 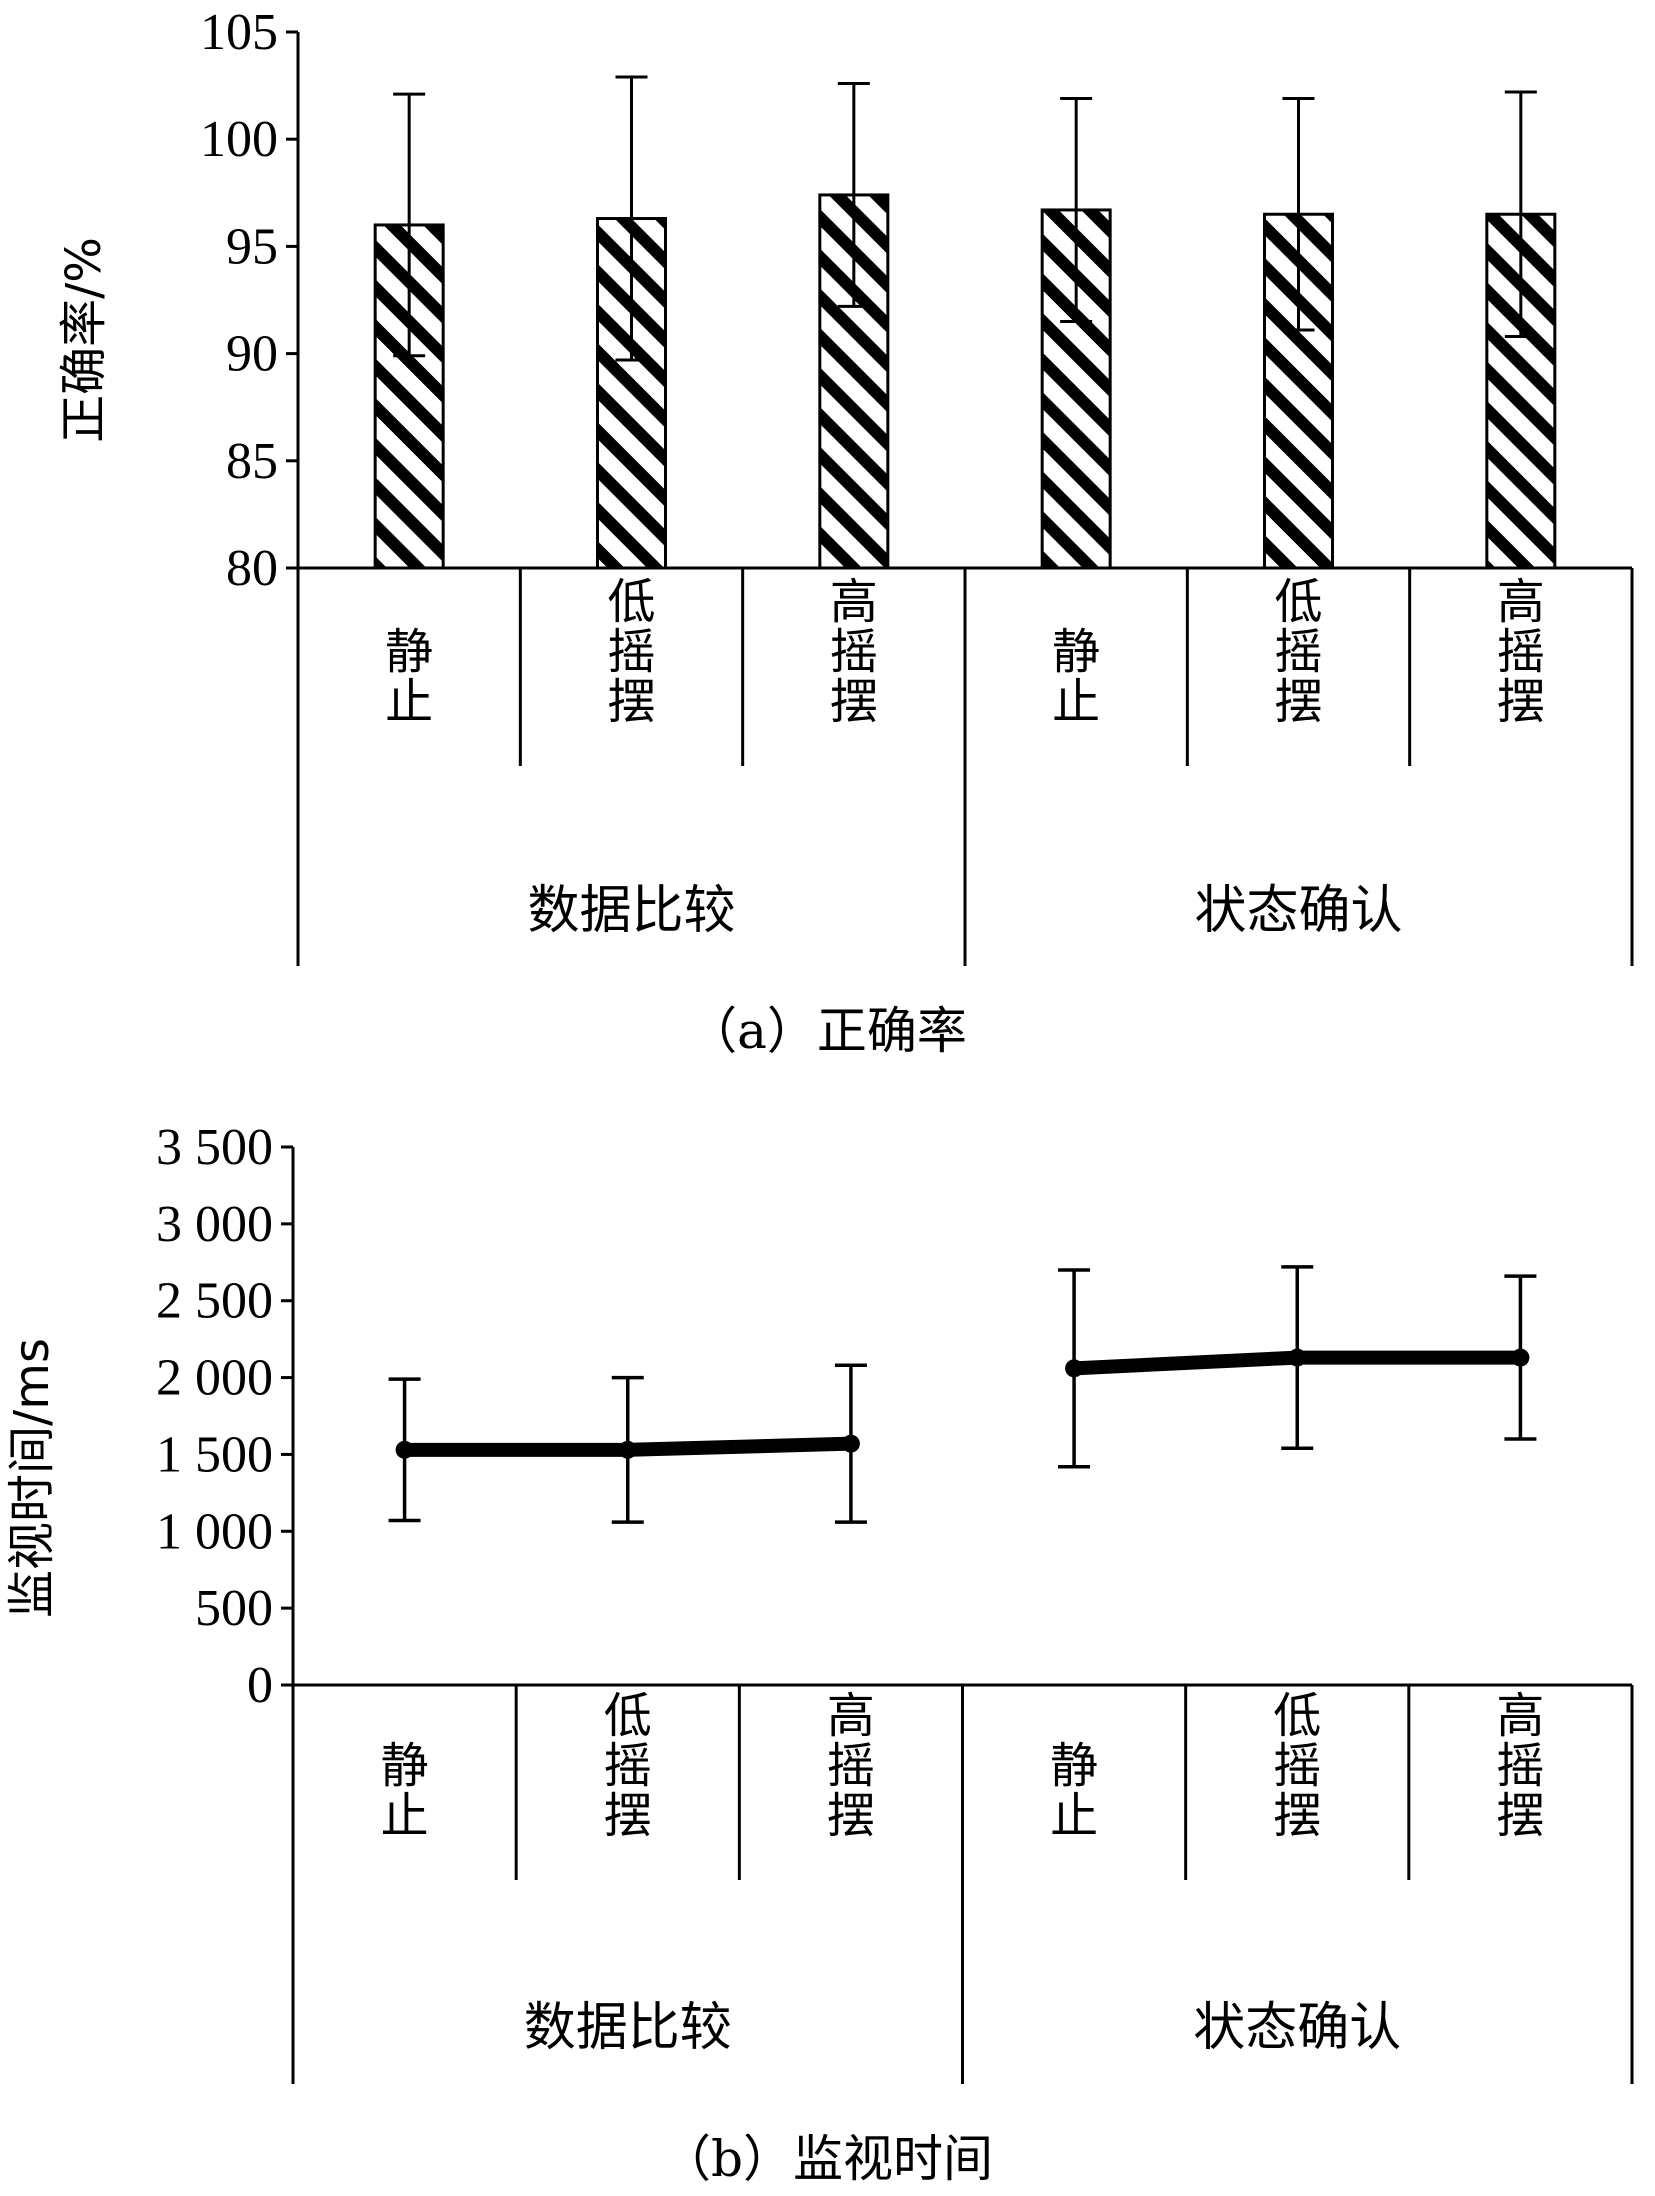 I want to click on chart-caption: （a）正确率, so click(x=827, y=1031).